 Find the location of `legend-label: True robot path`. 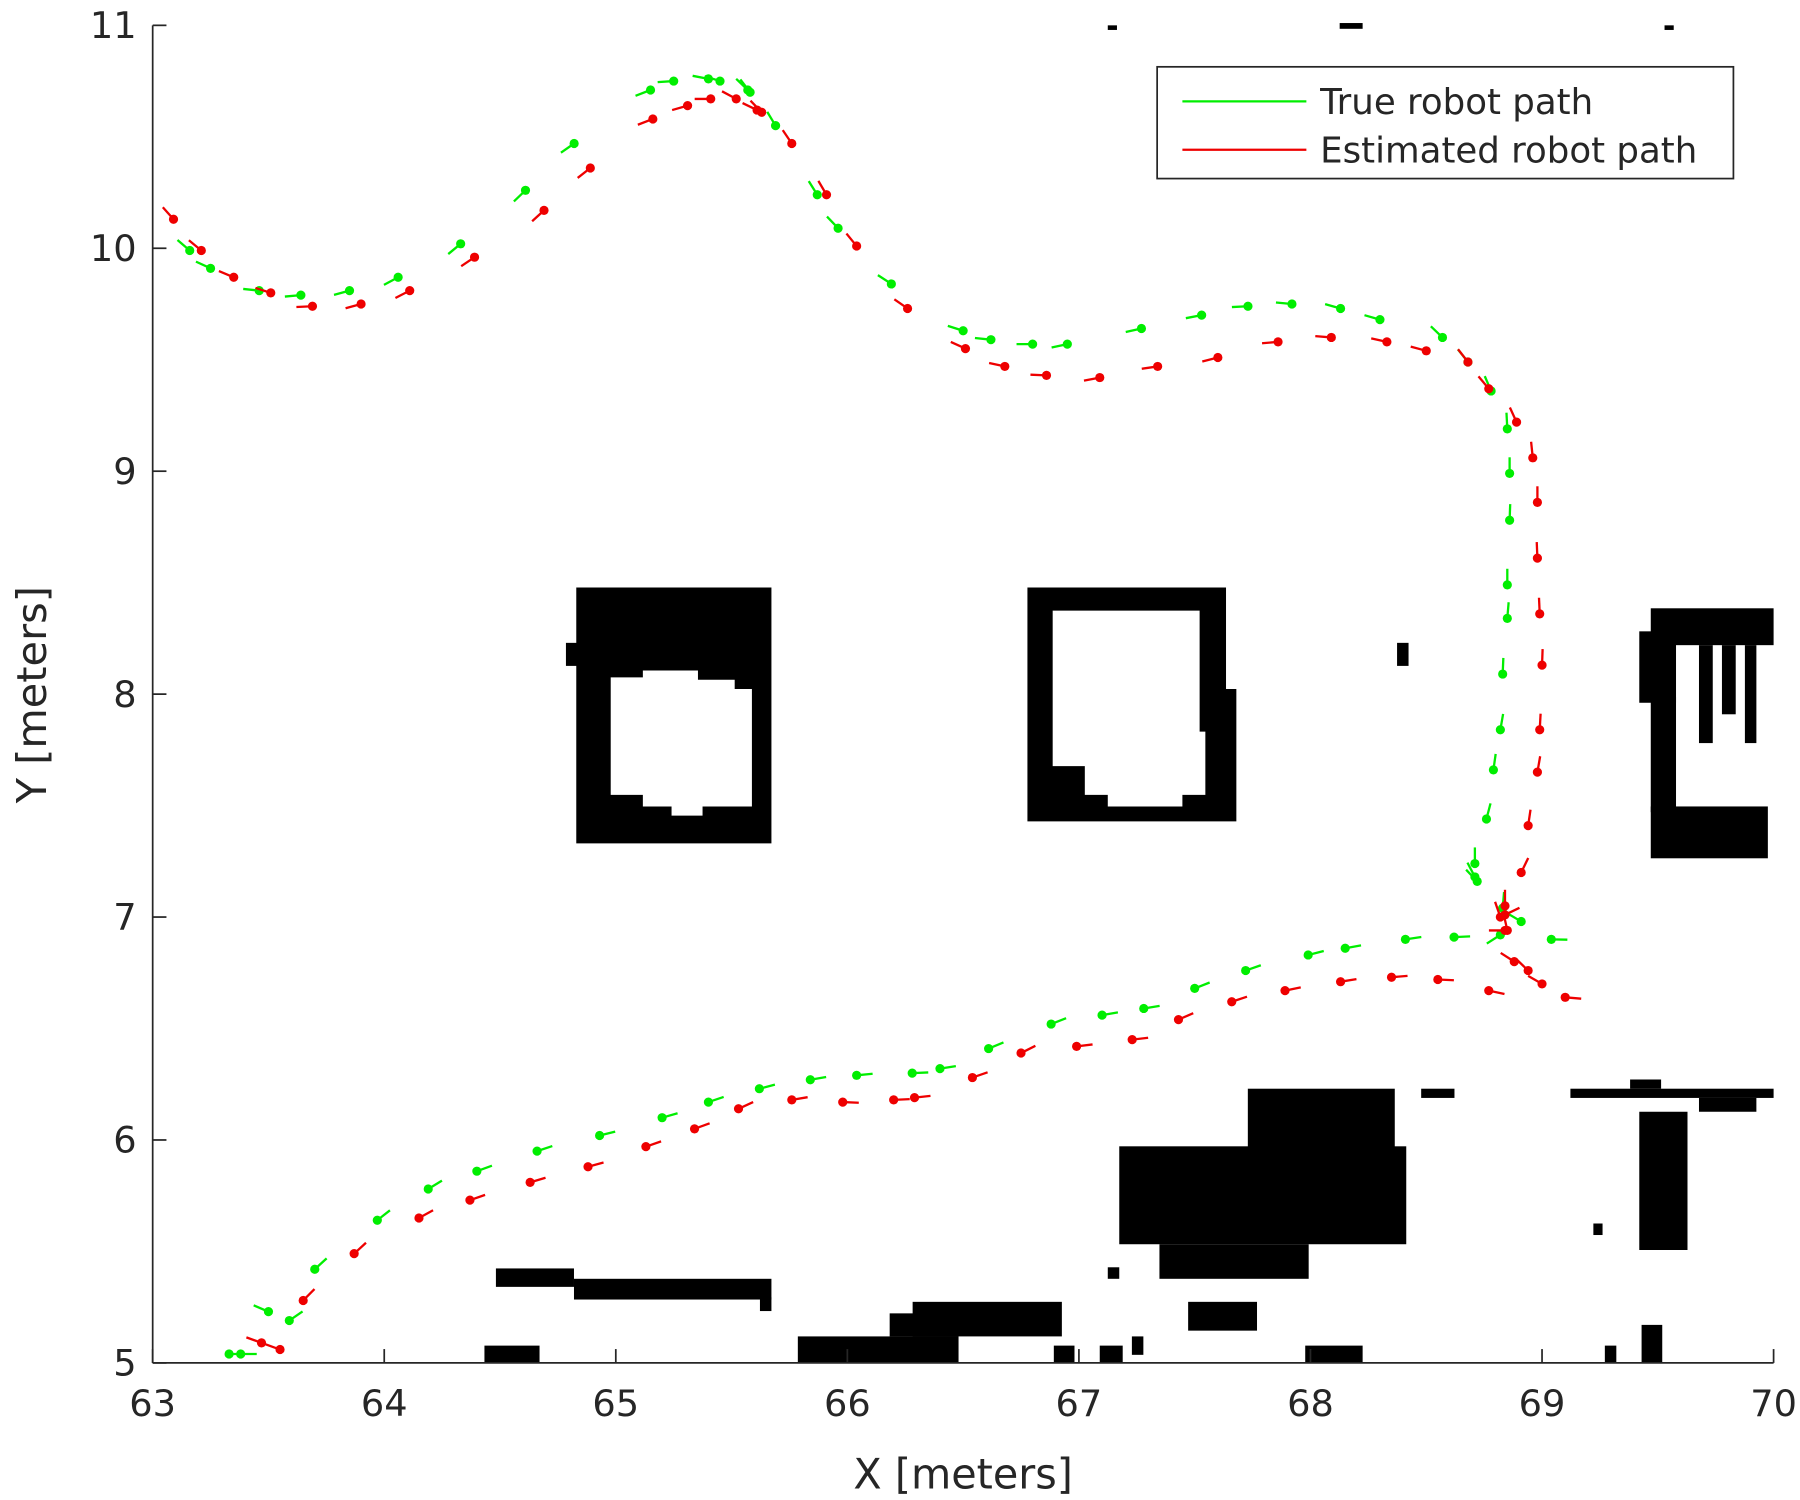

legend-label: True robot path is located at coordinates (1456, 102).